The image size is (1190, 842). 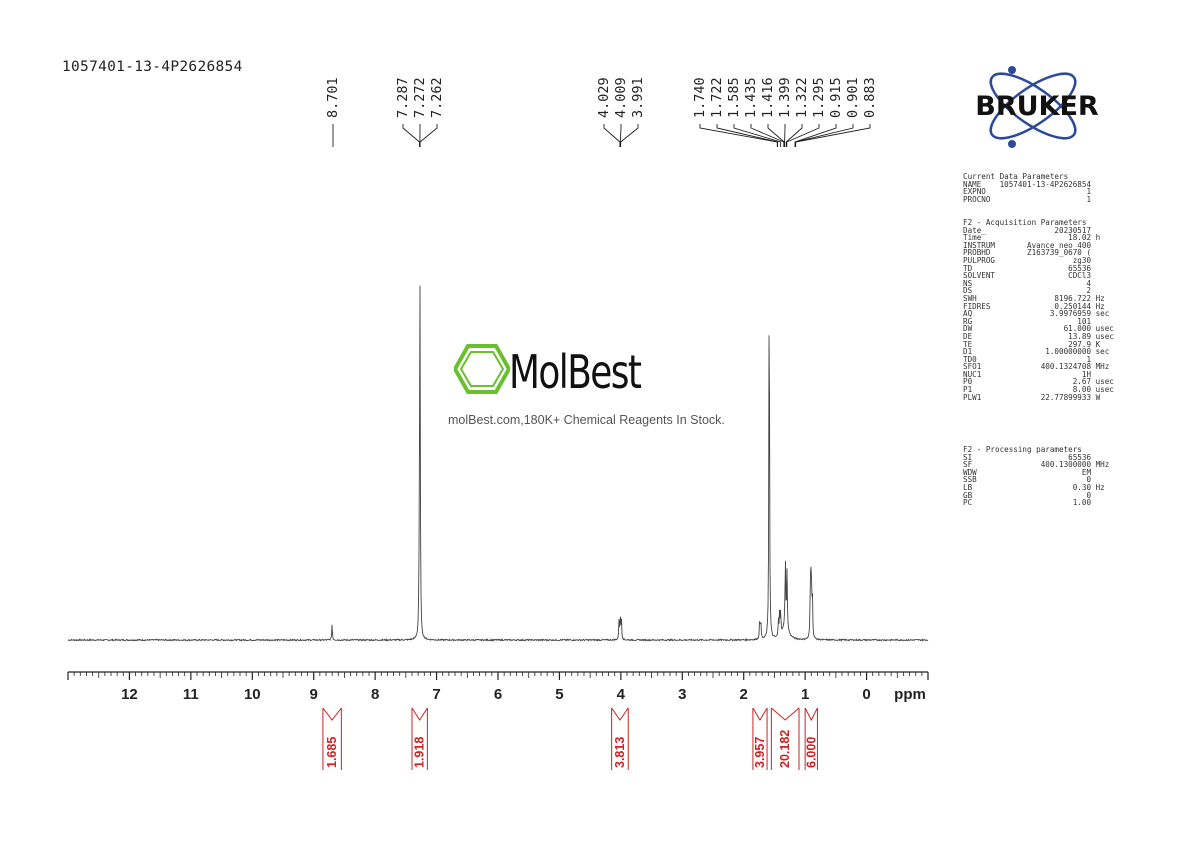 I want to click on param-section-header: F2 - Acquisition Parameters, so click(x=1025, y=222).